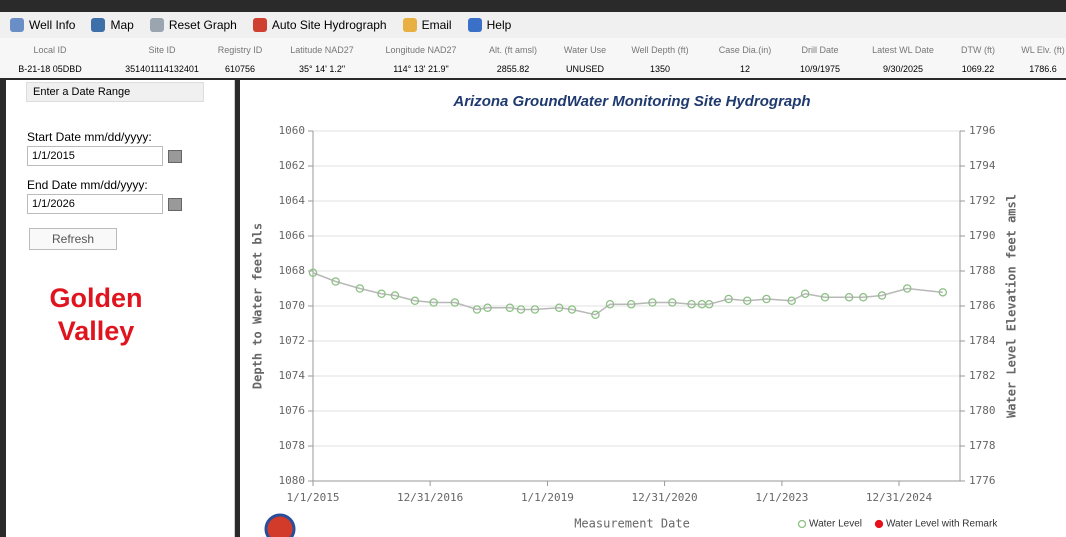  Describe the element at coordinates (982, 200) in the screenshot. I see `y2-tick-label: 1792` at that location.